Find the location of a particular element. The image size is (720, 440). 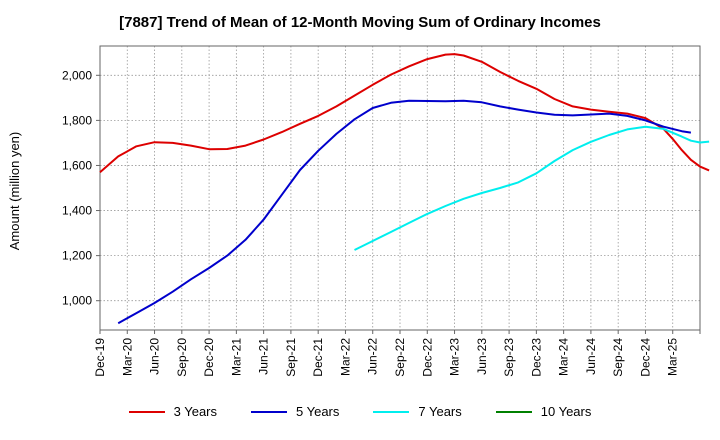

x-tick-label: Sep-22 is located at coordinates (400, 357).